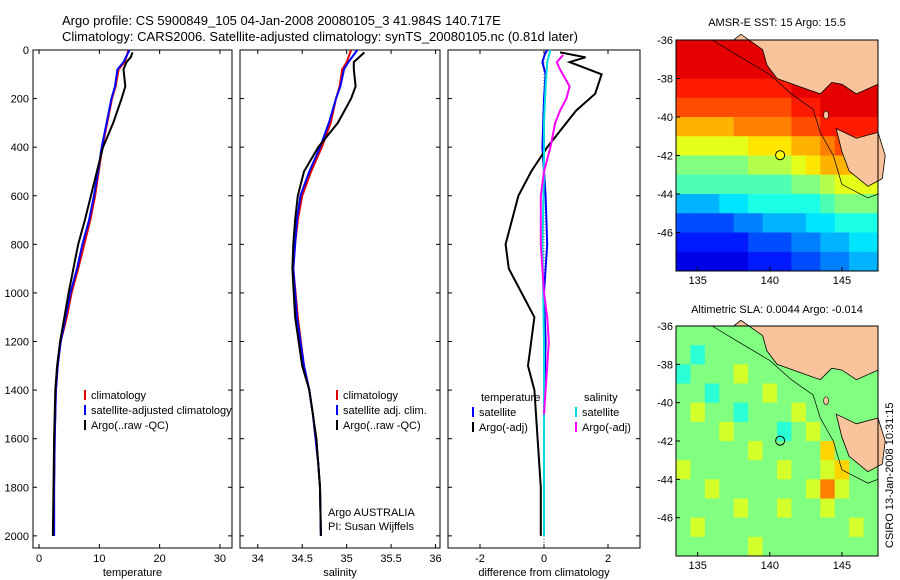 The image size is (900, 580). Describe the element at coordinates (390, 559) in the screenshot. I see `salinity-x-tick-label: 35.5` at that location.